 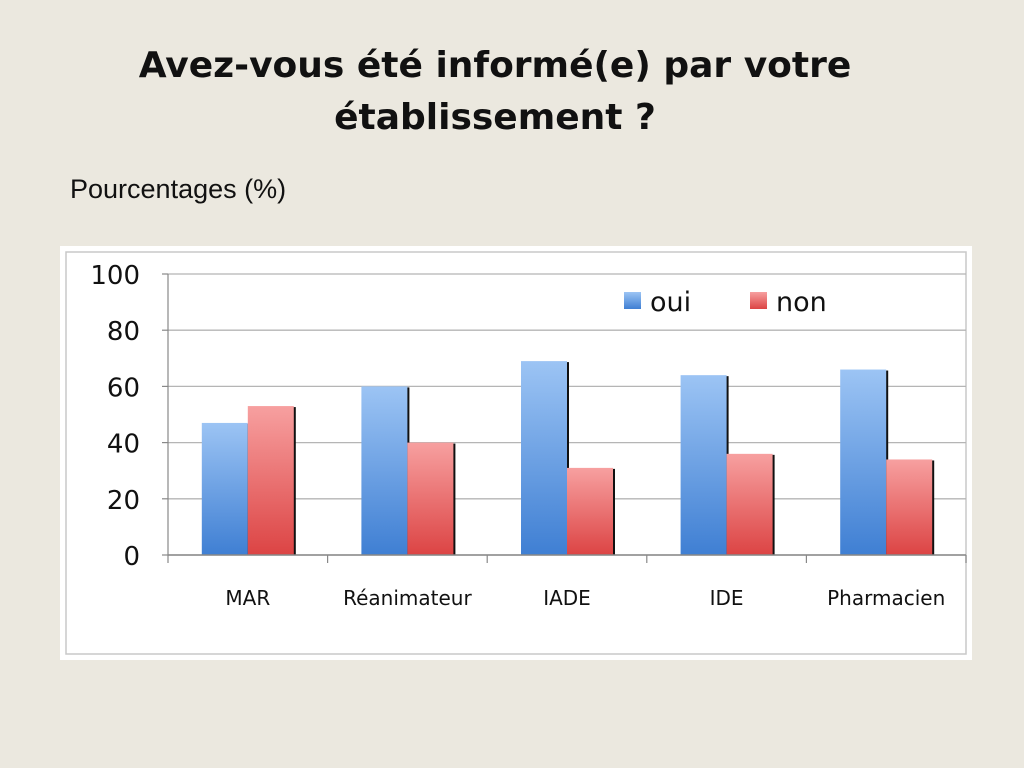 What do you see at coordinates (567, 598) in the screenshot?
I see `x-tick-label: IADE` at bounding box center [567, 598].